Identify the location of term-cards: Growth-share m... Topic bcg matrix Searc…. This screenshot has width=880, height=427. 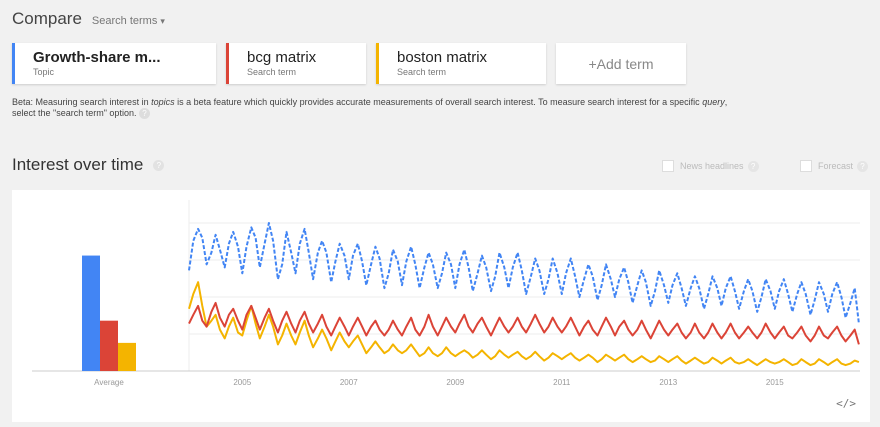
(354, 63).